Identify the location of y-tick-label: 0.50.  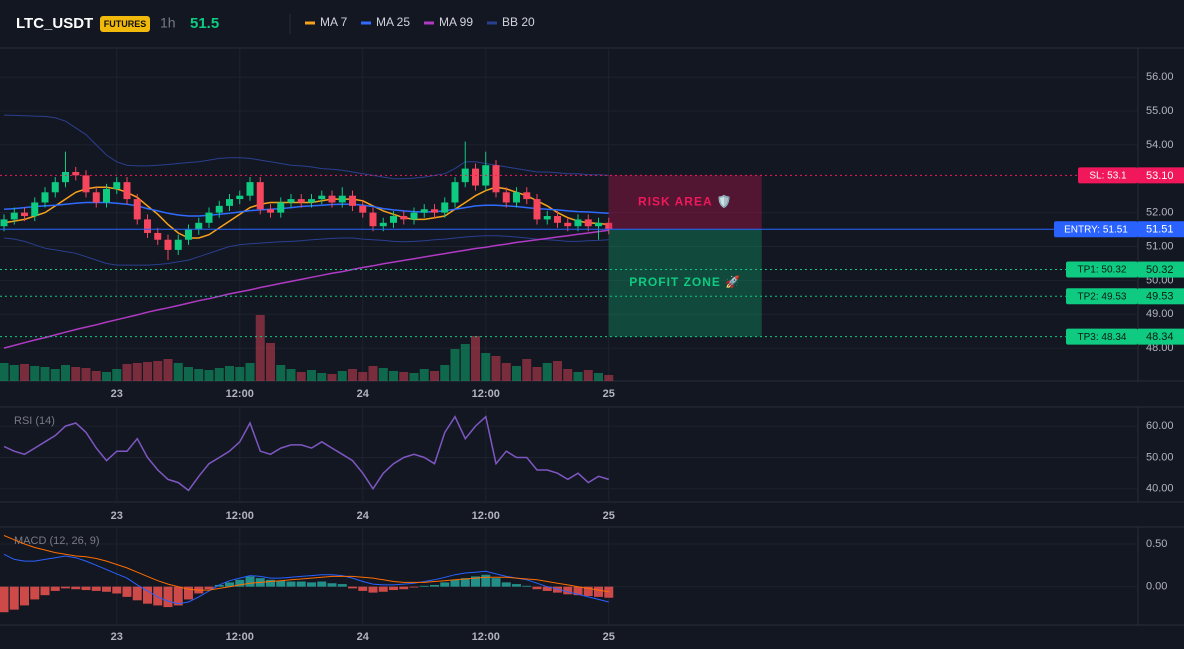
(1156, 544).